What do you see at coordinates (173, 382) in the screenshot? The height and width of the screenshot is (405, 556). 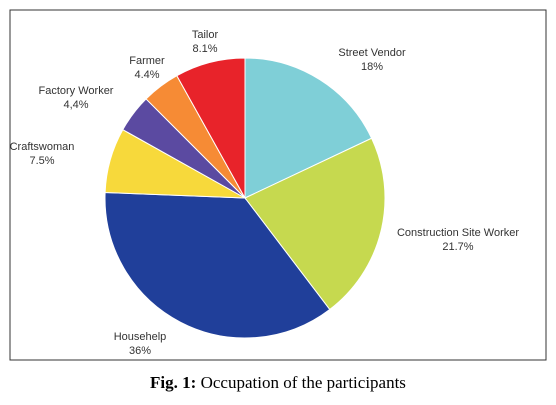 I see `caption-label: Fig. 1:` at bounding box center [173, 382].